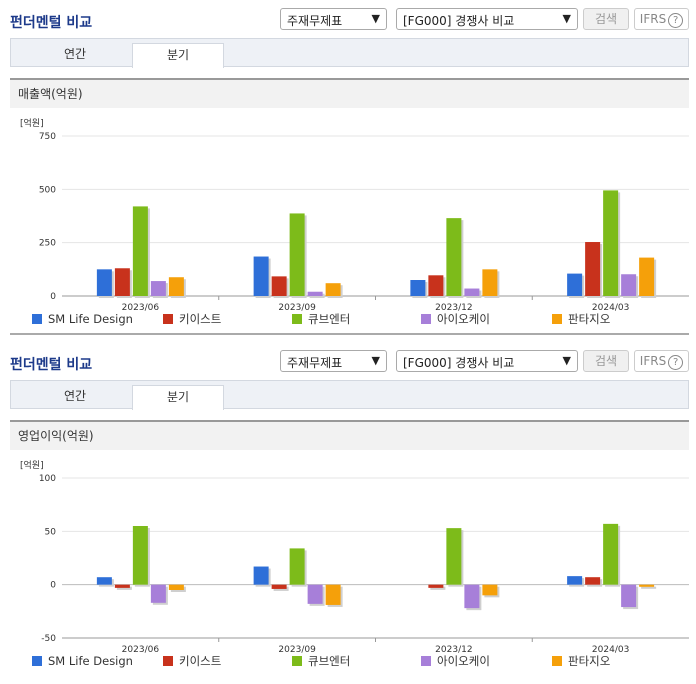 Image resolution: width=696 pixels, height=684 pixels. What do you see at coordinates (90, 661) in the screenshot?
I see `legend-label: SM Life Design` at bounding box center [90, 661].